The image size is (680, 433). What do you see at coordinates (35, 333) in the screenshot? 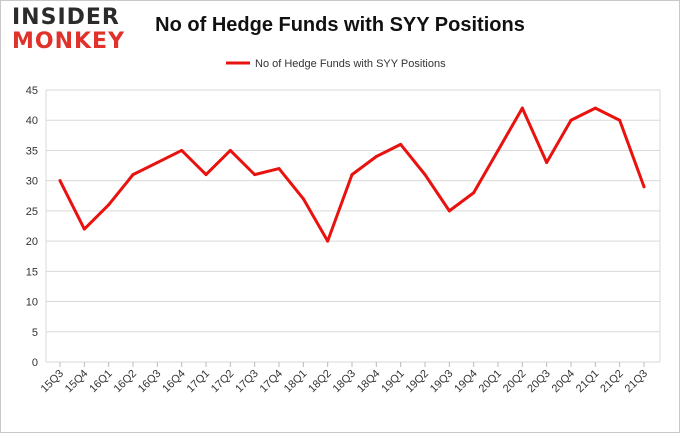
I see `y-tick-label: 5` at bounding box center [35, 333].